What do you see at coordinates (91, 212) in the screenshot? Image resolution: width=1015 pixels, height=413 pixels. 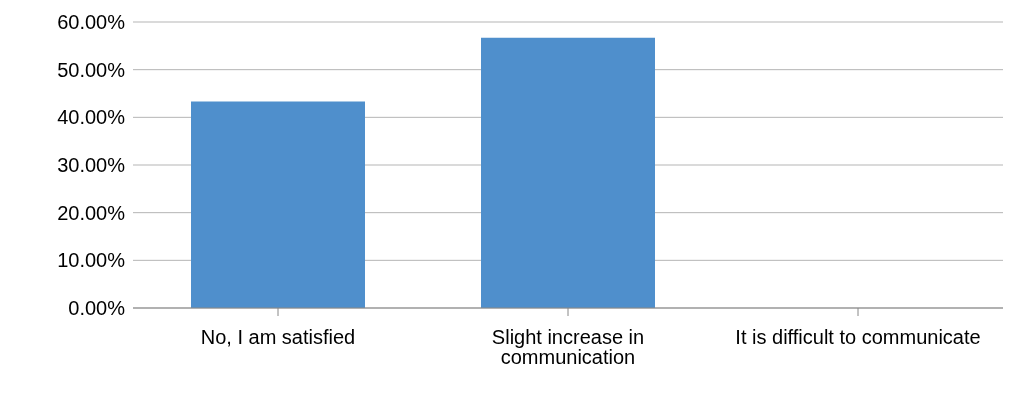 I see `y-tick-label: 20.00%` at bounding box center [91, 212].